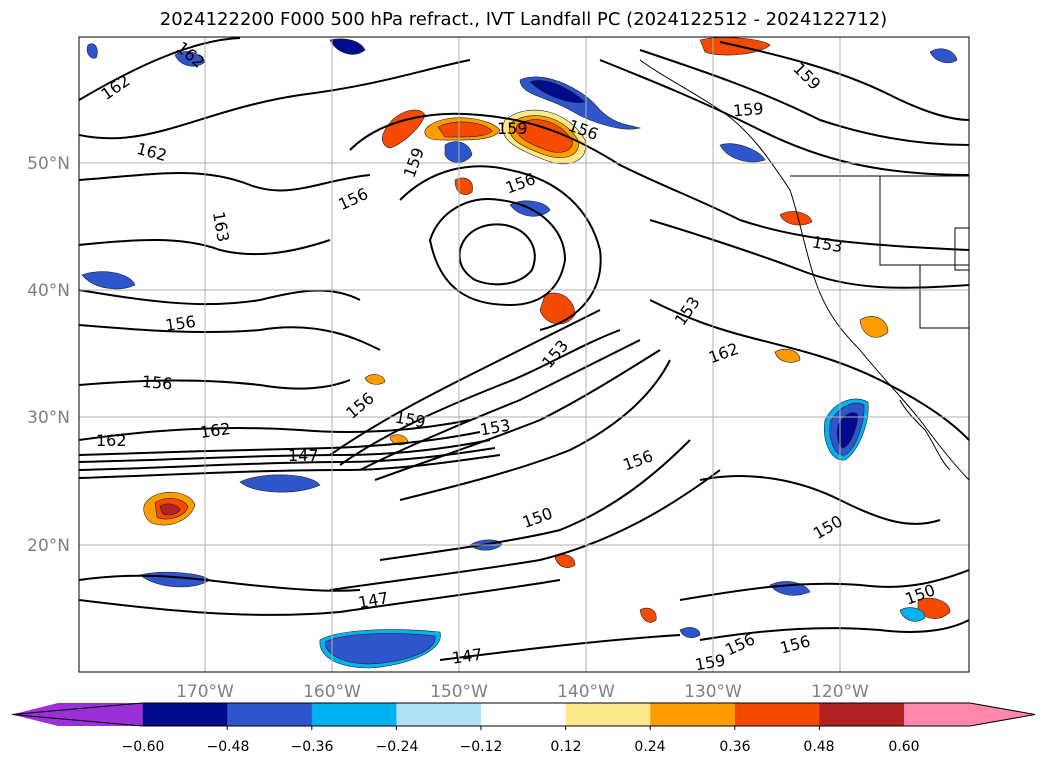  I want to click on colorbar, so click(523, 716).